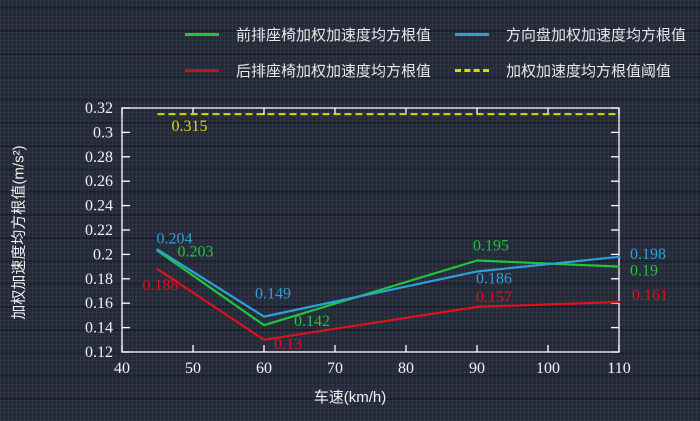 This screenshot has width=700, height=421. What do you see at coordinates (335, 368) in the screenshot?
I see `x-tick-label: 70` at bounding box center [335, 368].